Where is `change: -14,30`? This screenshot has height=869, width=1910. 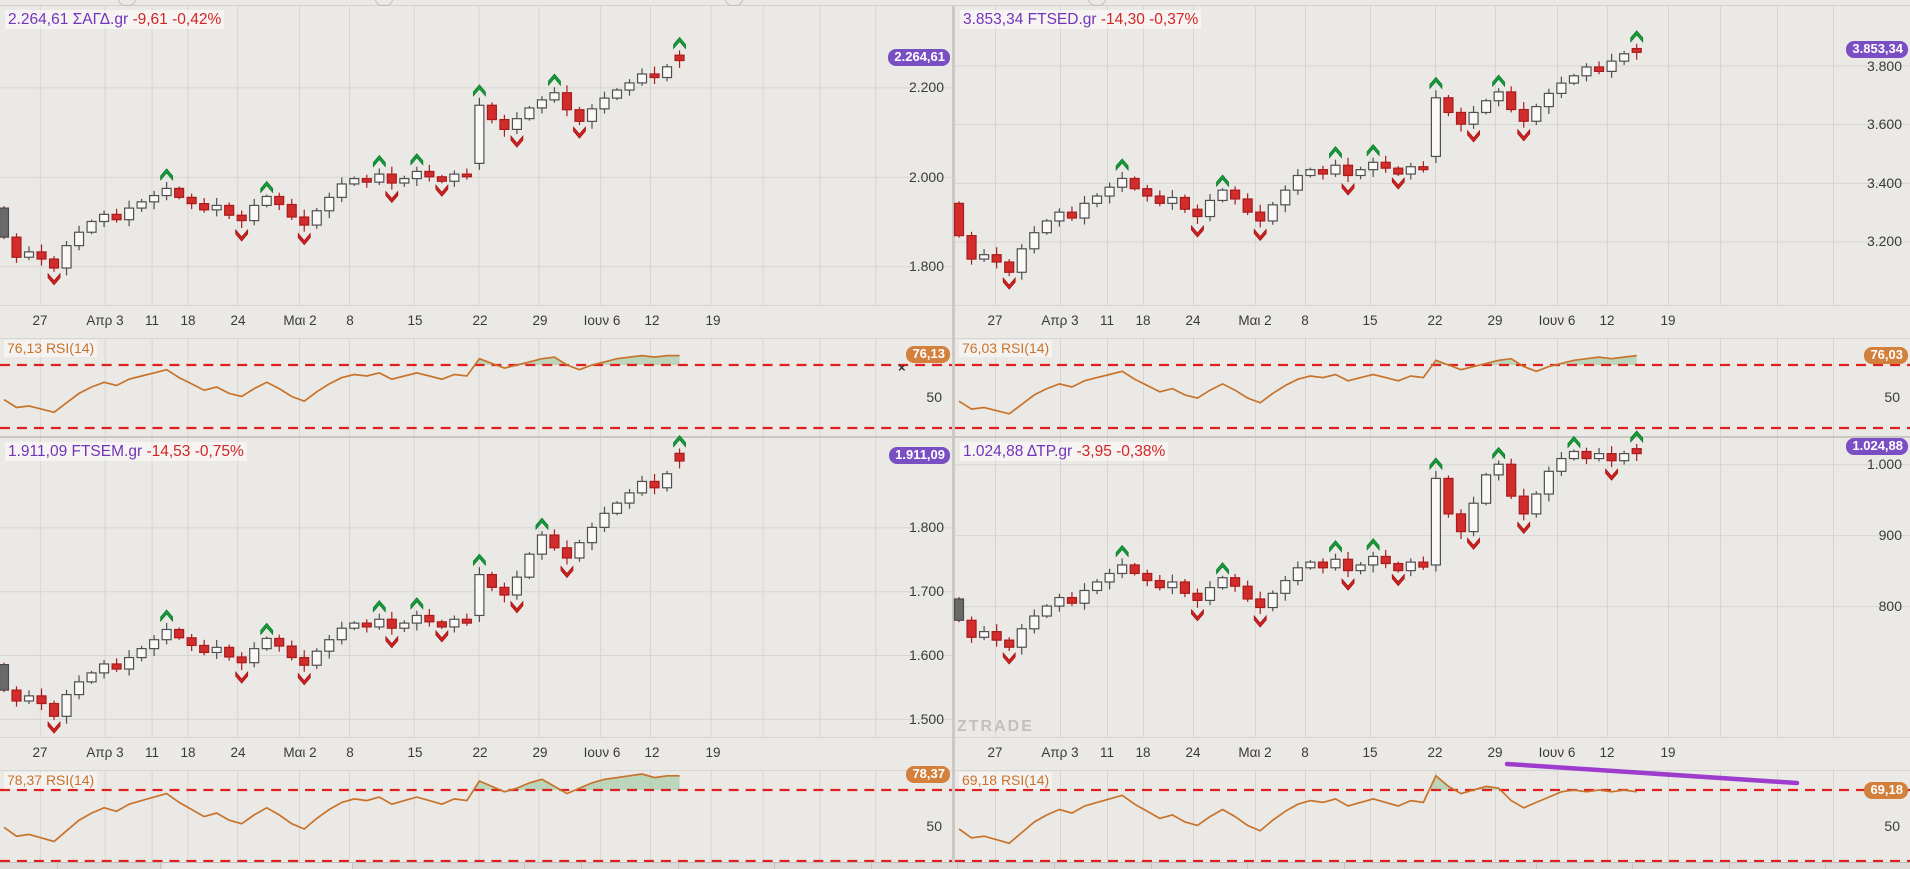
change: -14,30 is located at coordinates (1122, 19).